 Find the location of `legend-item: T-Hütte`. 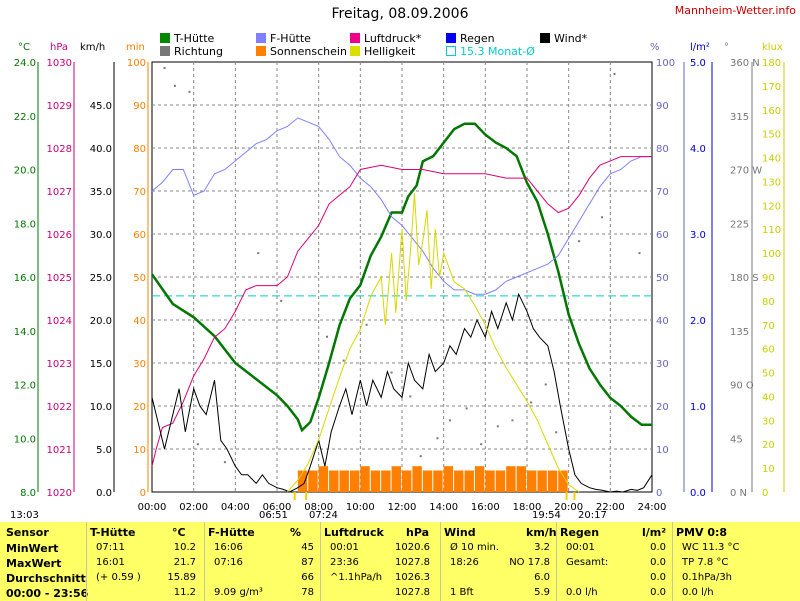

legend-item: T-Hütte is located at coordinates (187, 38).